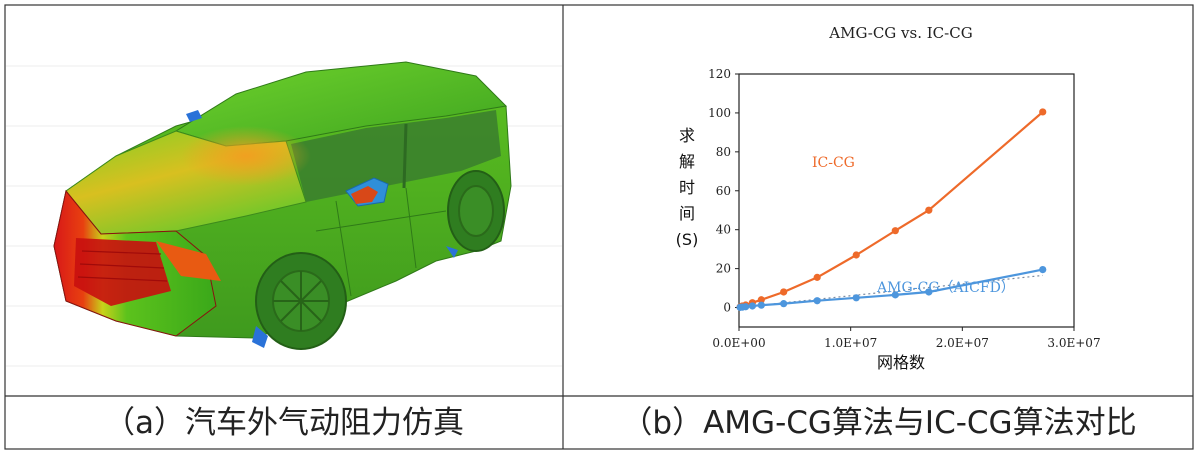 The height and width of the screenshot is (455, 1200). What do you see at coordinates (719, 74) in the screenshot?
I see `y-tick-label: 120` at bounding box center [719, 74].